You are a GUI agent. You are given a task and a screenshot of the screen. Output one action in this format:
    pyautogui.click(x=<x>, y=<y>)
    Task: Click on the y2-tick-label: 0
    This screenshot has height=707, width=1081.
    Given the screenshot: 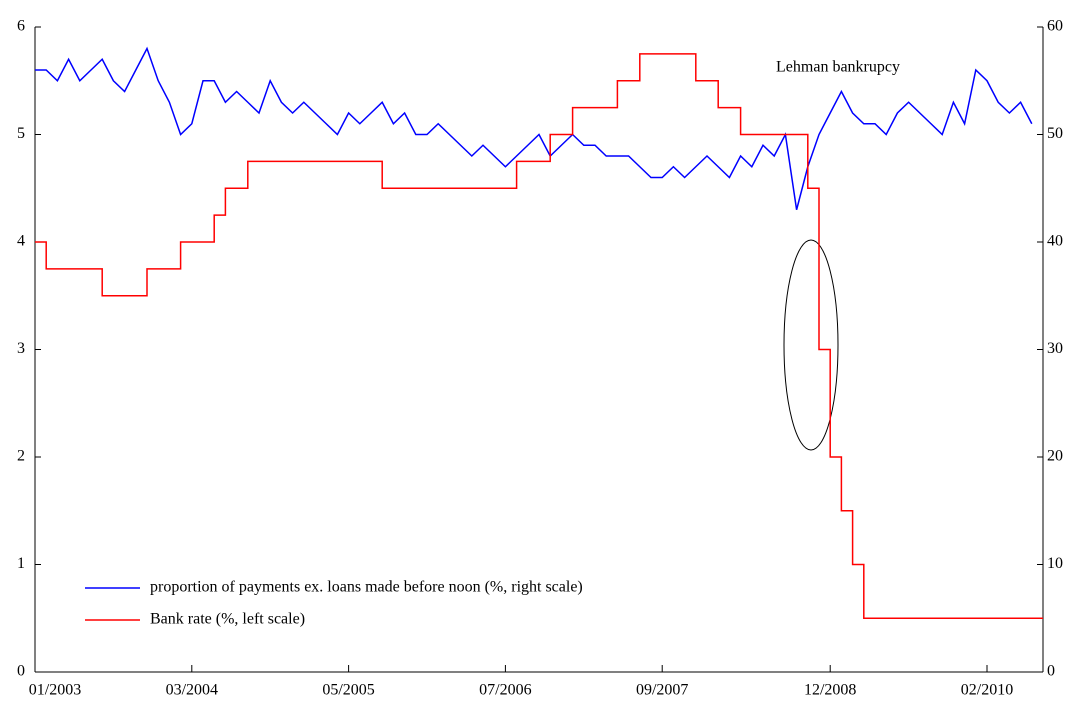 What is the action you would take?
    pyautogui.click(x=1051, y=671)
    